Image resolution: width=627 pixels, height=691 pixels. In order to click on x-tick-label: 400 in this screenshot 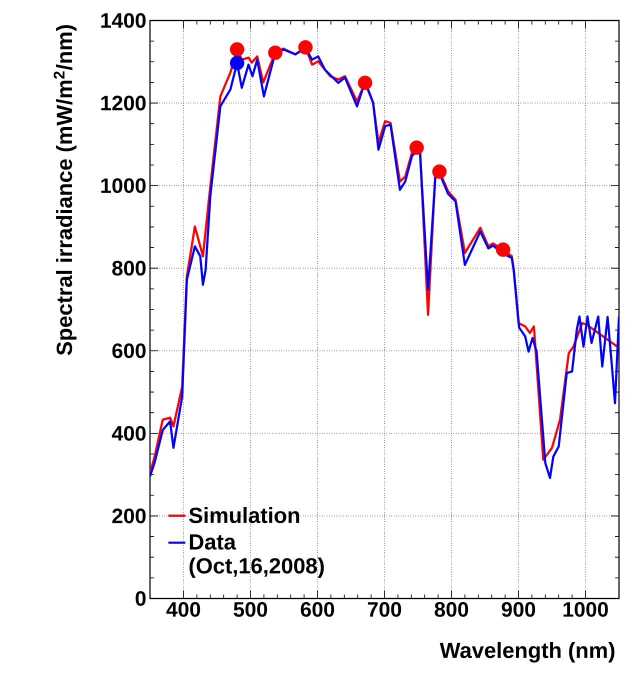, I will do `click(183, 609)`.